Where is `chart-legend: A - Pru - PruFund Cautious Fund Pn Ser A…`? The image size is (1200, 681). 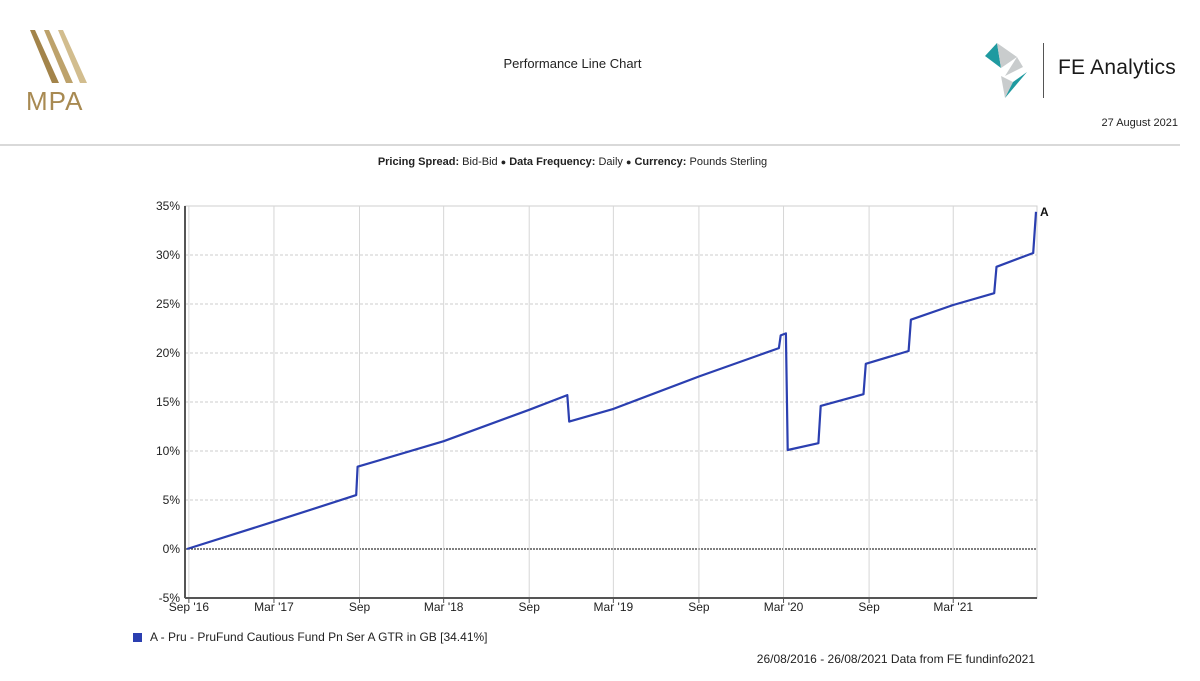
chart-legend: A - Pru - PruFund Cautious Fund Pn Ser A… is located at coordinates (310, 637).